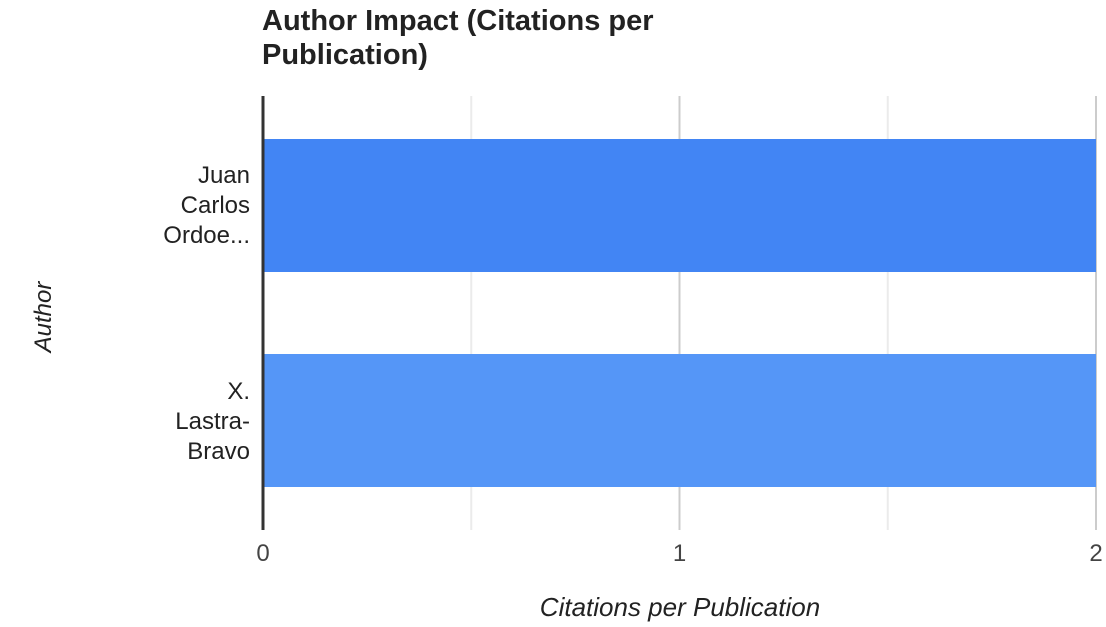 Image resolution: width=1106 pixels, height=627 pixels. I want to click on chart-title-line-1: Author Impact (Citations per, so click(458, 21).